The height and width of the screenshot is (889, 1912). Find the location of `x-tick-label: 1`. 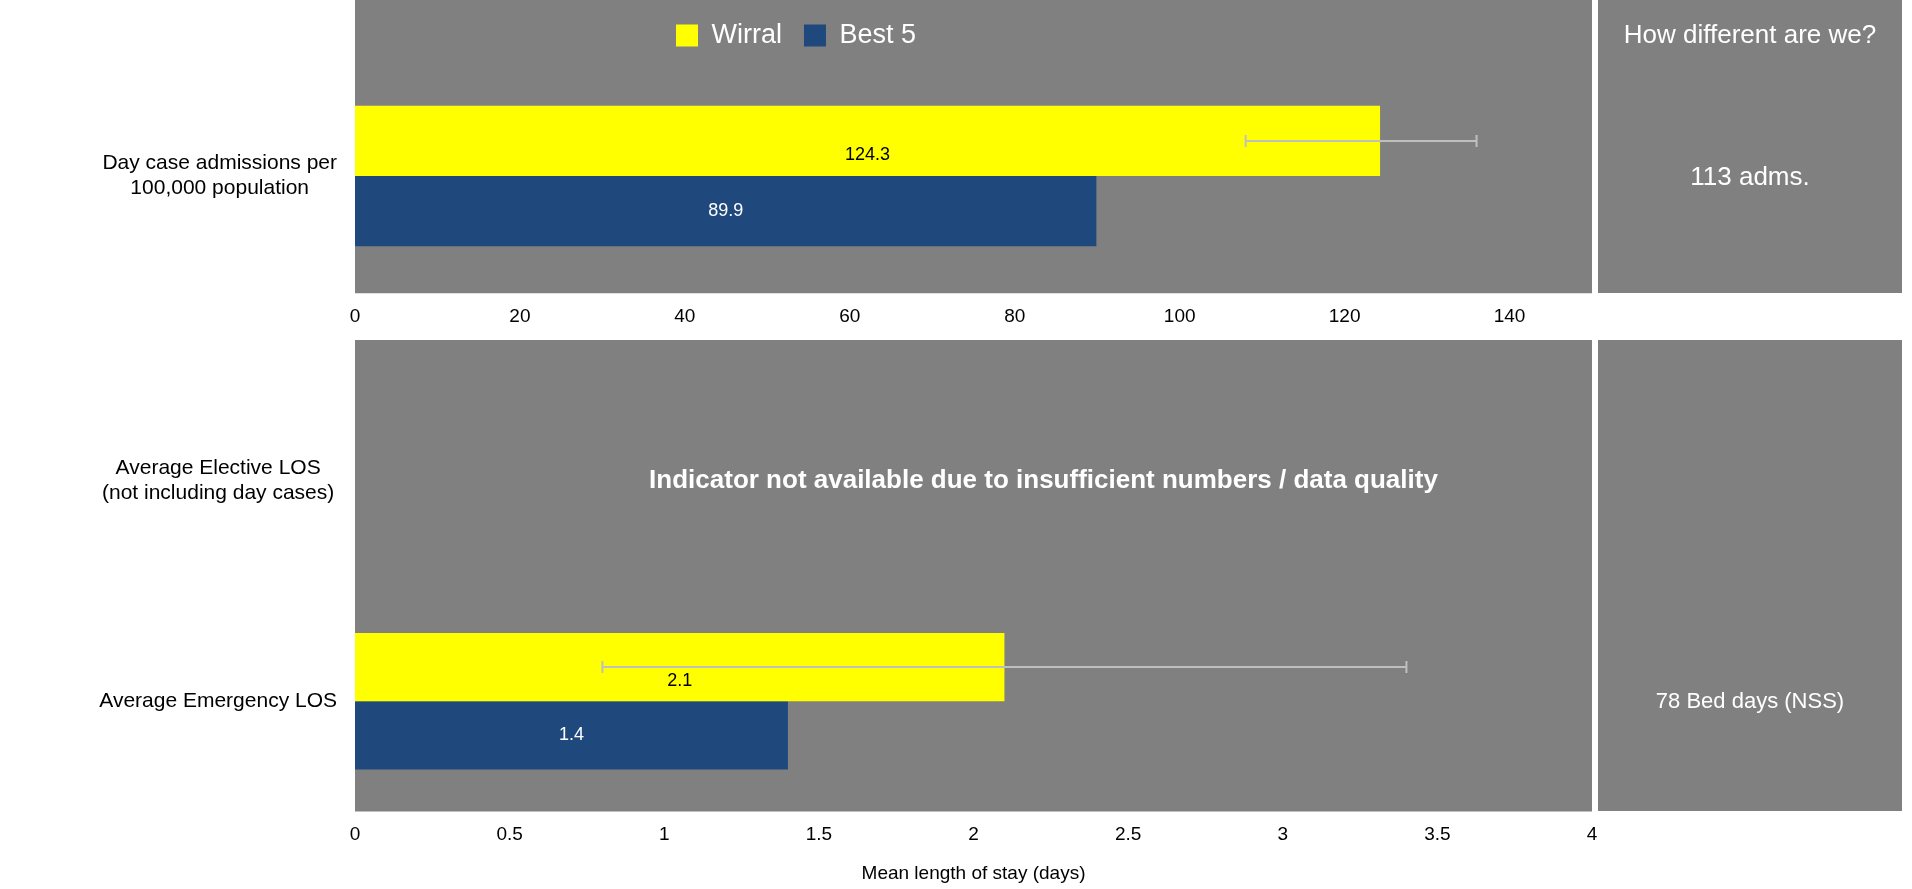

x-tick-label: 1 is located at coordinates (664, 834).